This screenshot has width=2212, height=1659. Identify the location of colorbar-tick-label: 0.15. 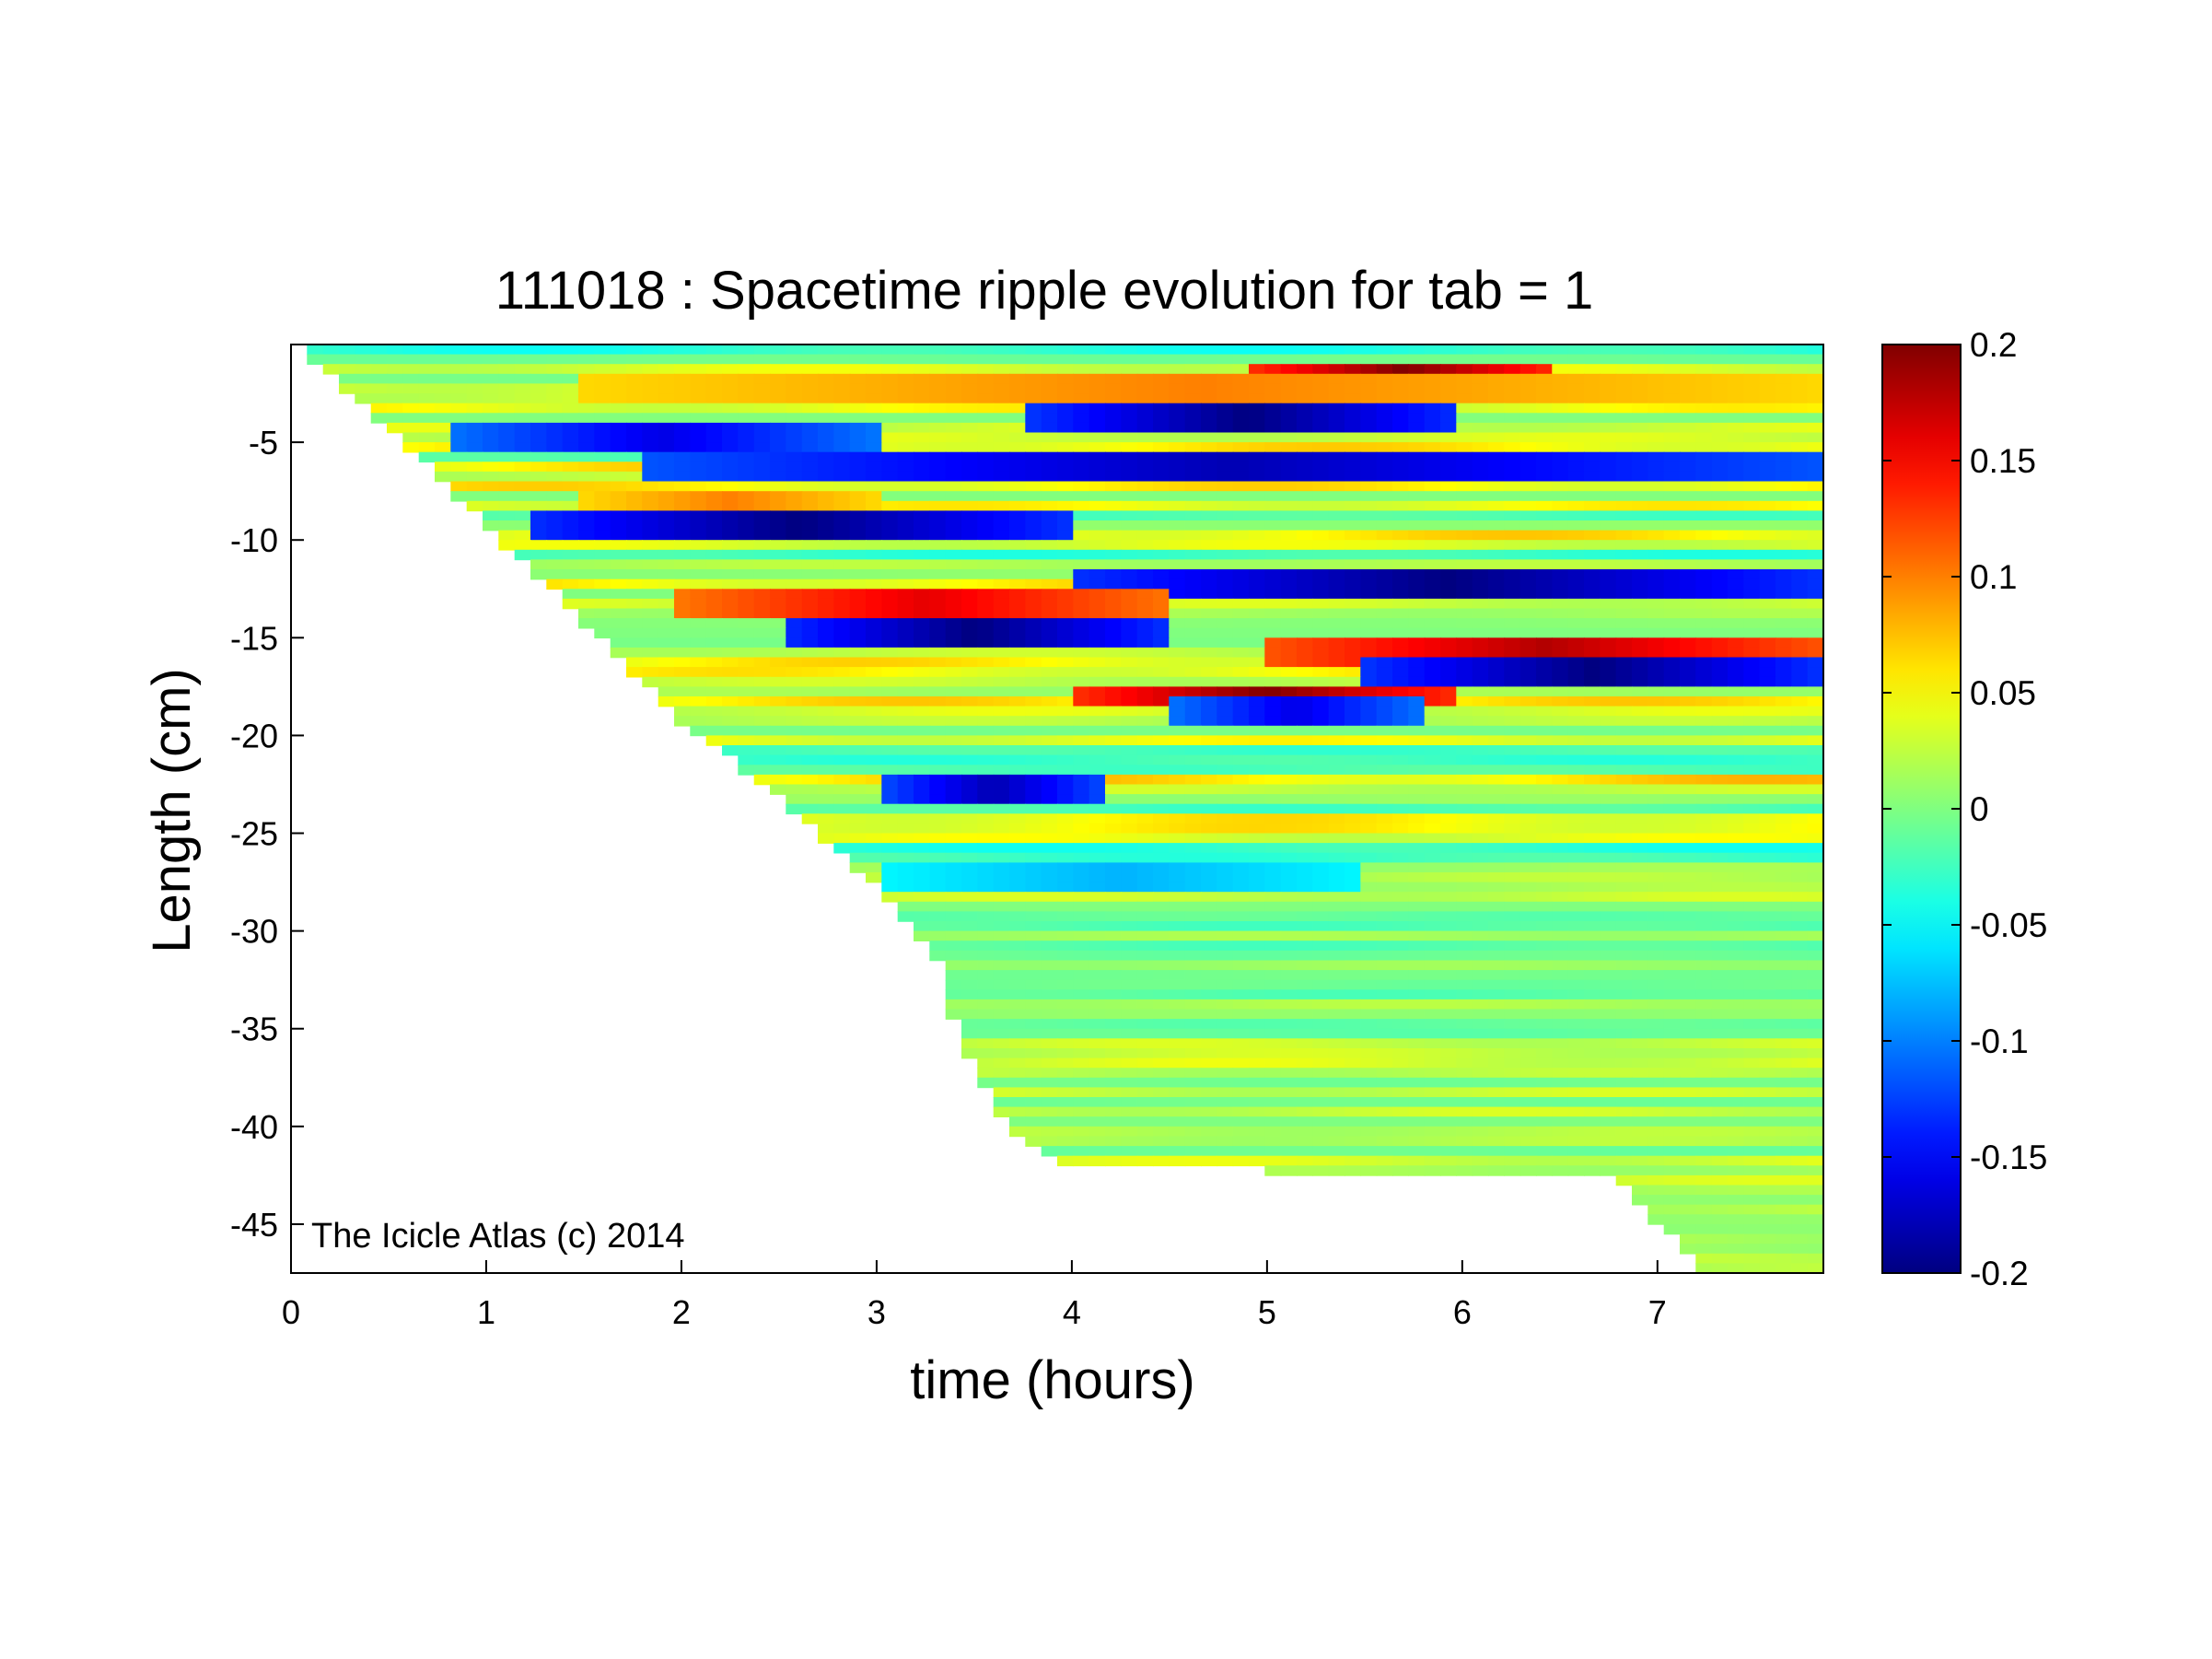
(2003, 461).